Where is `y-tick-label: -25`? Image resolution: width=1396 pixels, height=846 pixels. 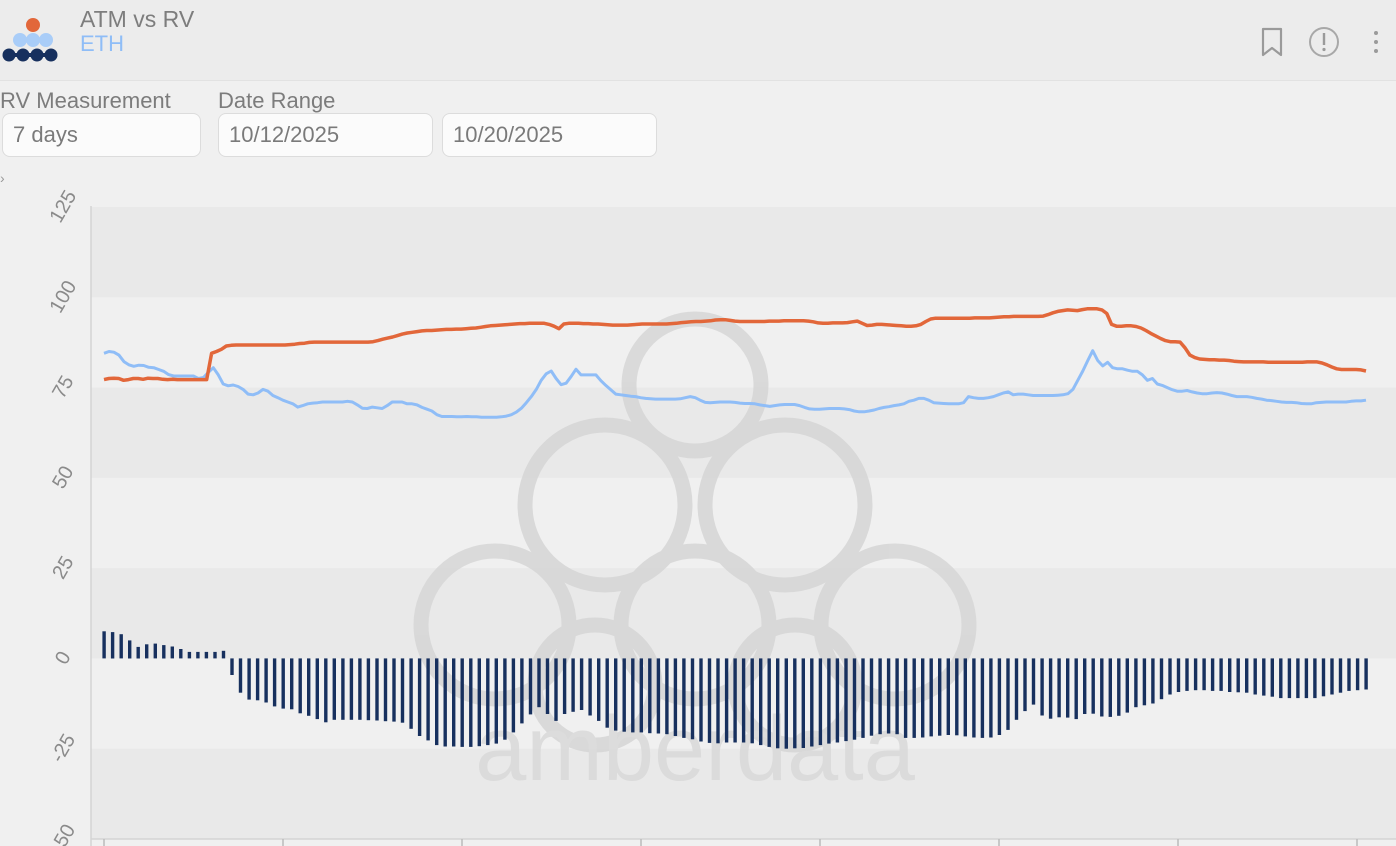 y-tick-label: -25 is located at coordinates (64, 748).